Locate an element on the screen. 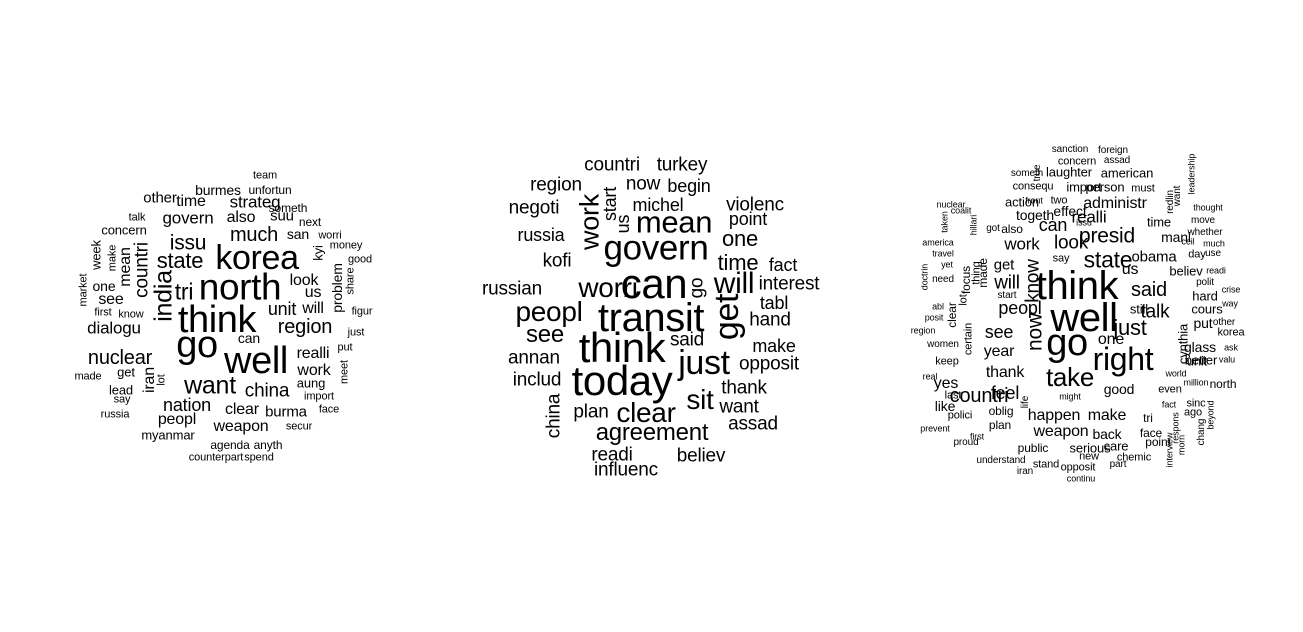 The image size is (1303, 632). cloud-word: taken is located at coordinates (944, 222).